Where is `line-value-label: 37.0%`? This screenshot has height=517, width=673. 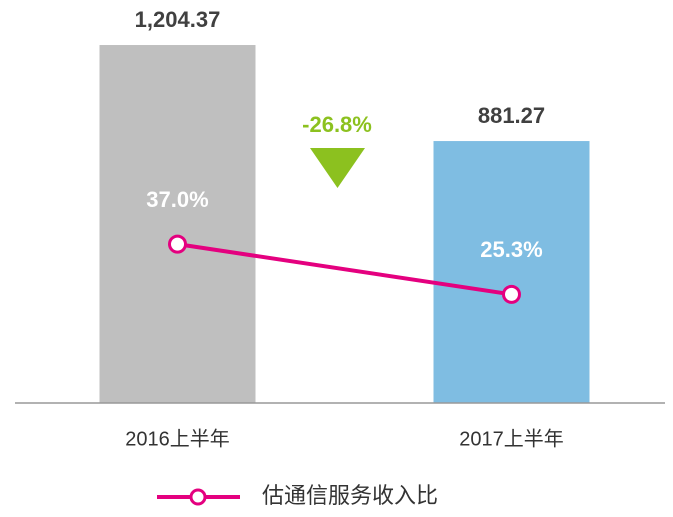 line-value-label: 37.0% is located at coordinates (177, 199).